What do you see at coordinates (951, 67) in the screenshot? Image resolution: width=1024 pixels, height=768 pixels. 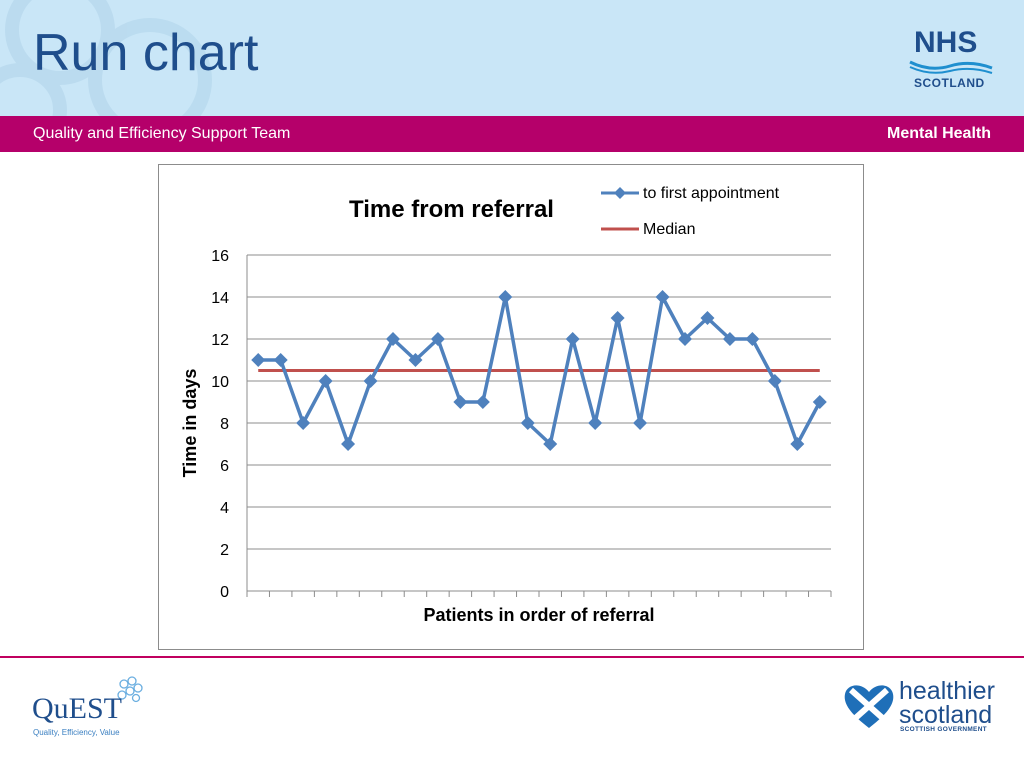 I see `wave-icon` at bounding box center [951, 67].